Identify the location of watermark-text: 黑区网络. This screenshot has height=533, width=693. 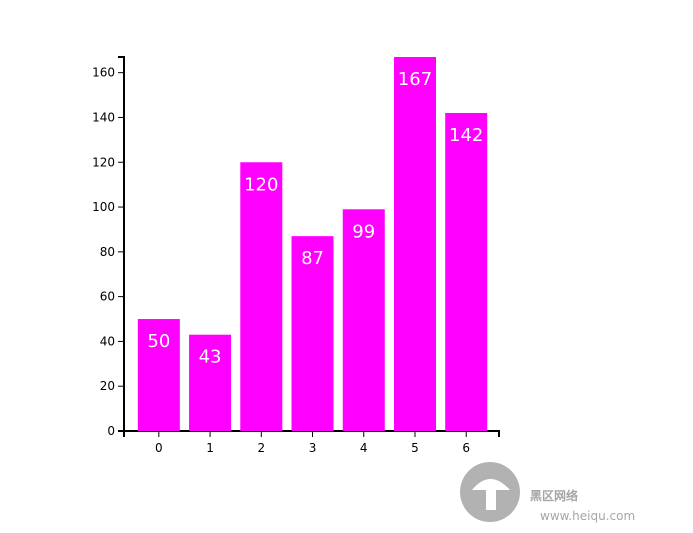
(554, 495).